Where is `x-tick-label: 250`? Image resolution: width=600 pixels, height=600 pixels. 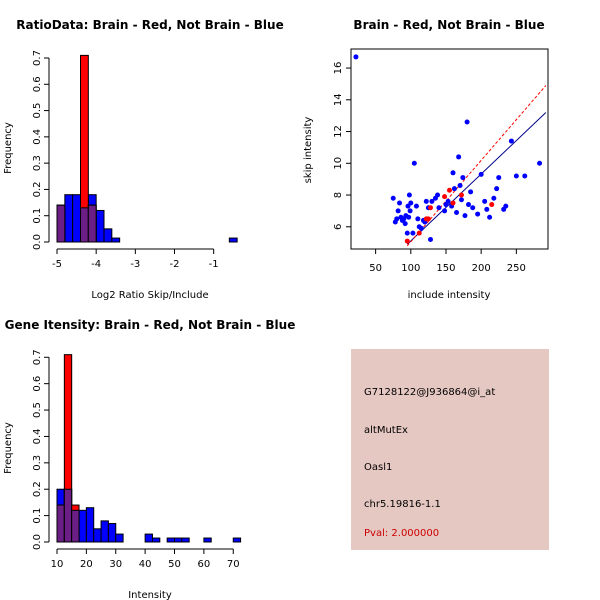 x-tick-label: 250 is located at coordinates (516, 268).